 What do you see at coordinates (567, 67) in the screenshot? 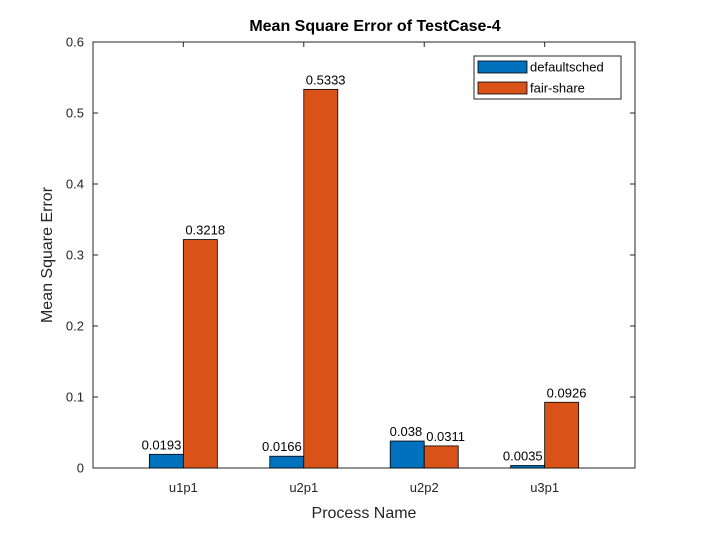
I see `legend-label-defaultsched: defaultsched` at bounding box center [567, 67].